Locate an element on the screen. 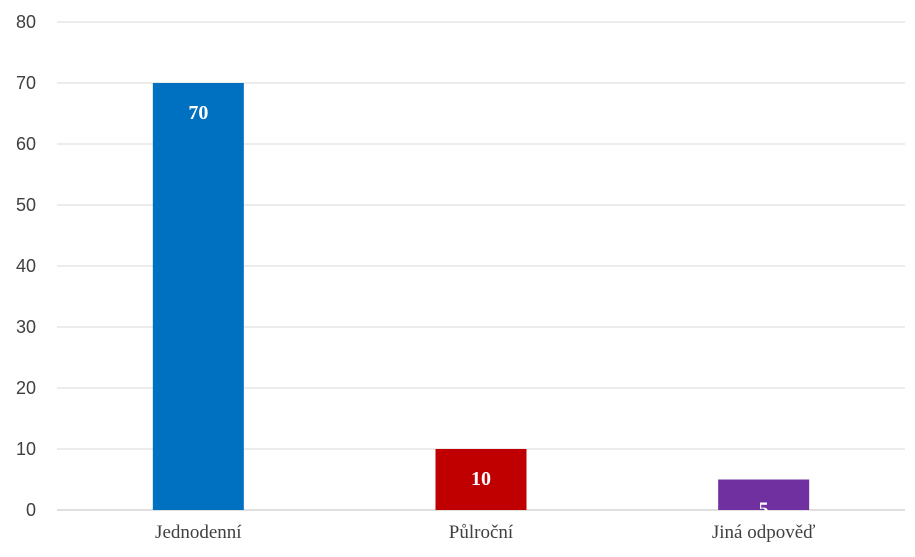  data-label-3: 5 is located at coordinates (764, 510).